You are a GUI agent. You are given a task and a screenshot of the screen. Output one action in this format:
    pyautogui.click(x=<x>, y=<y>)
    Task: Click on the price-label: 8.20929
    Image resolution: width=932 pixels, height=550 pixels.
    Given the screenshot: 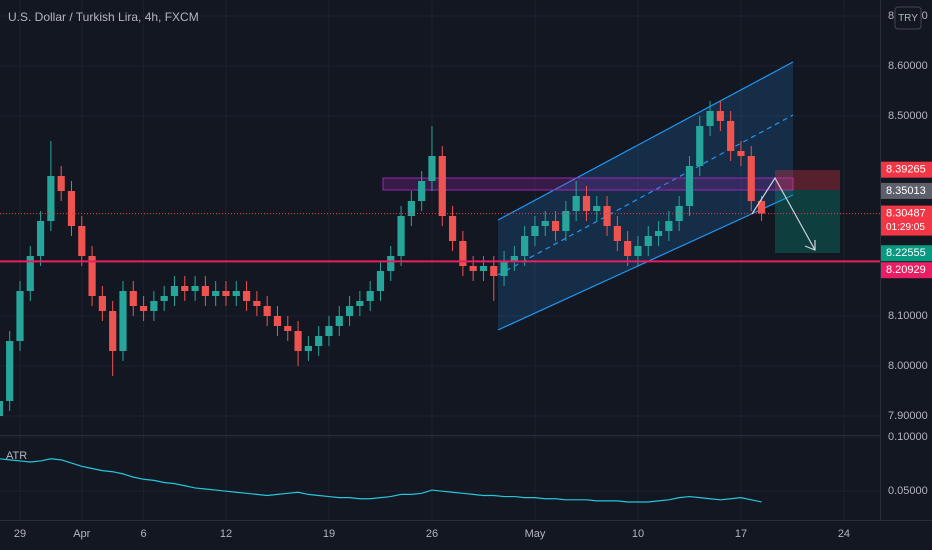 What is the action you would take?
    pyautogui.click(x=906, y=270)
    